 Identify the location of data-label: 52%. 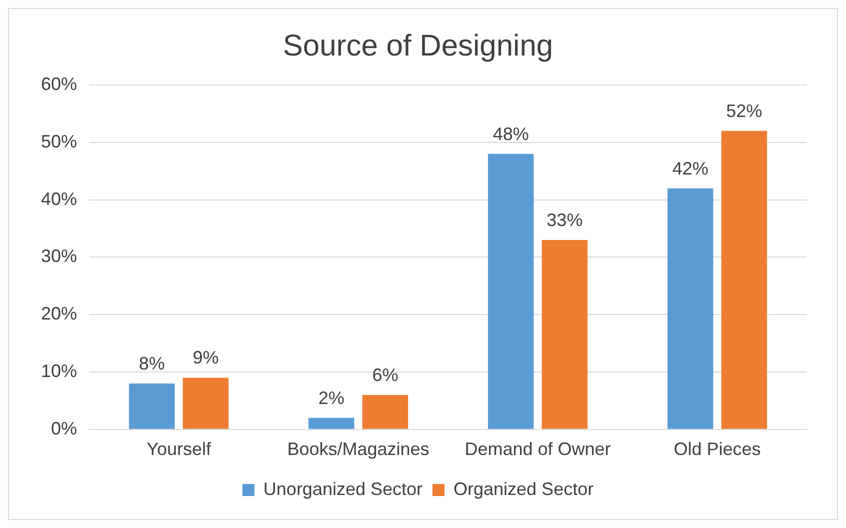
(744, 110).